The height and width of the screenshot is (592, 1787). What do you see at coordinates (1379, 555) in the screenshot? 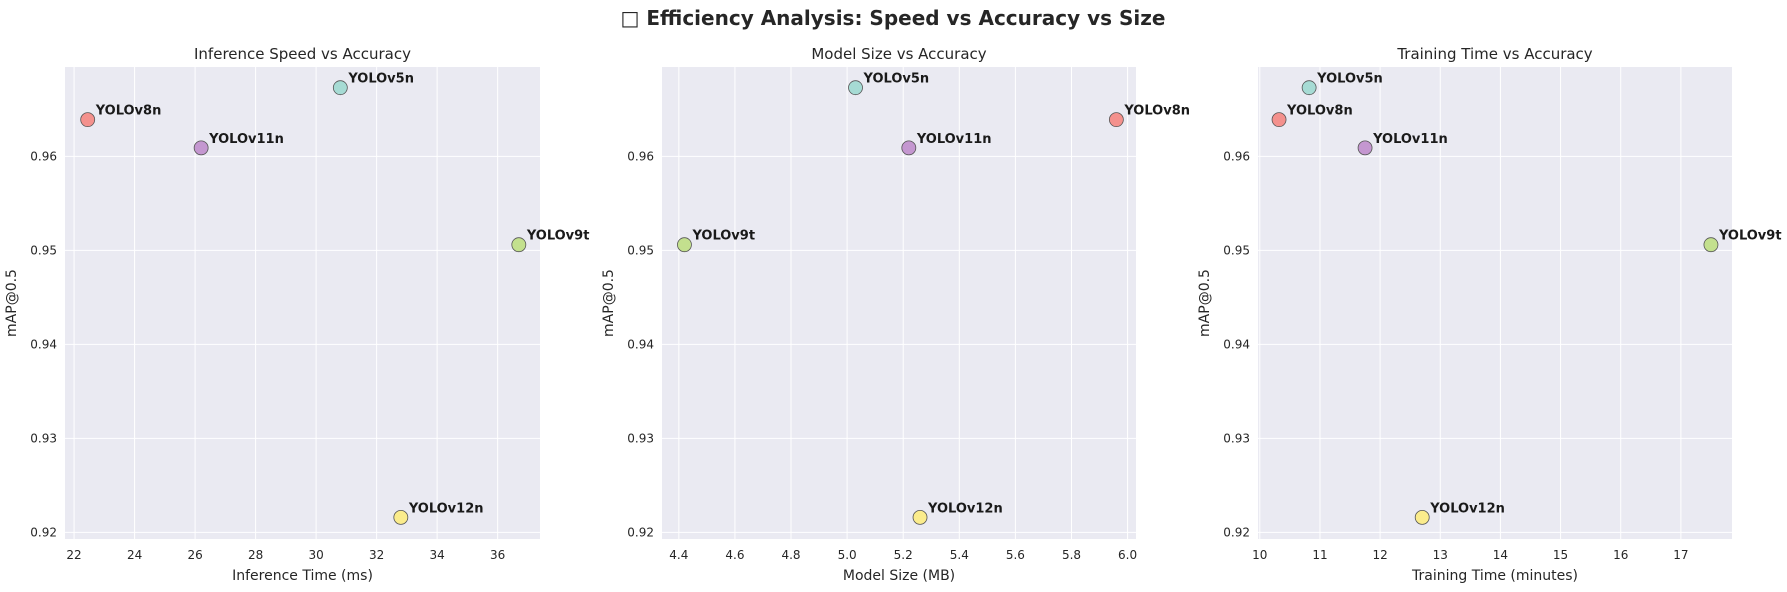
I see `x-tick-label: 12` at bounding box center [1379, 555].